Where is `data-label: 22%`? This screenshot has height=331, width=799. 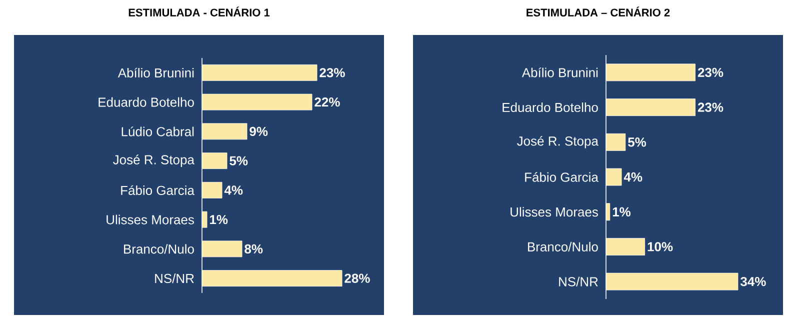
data-label: 22% is located at coordinates (327, 102).